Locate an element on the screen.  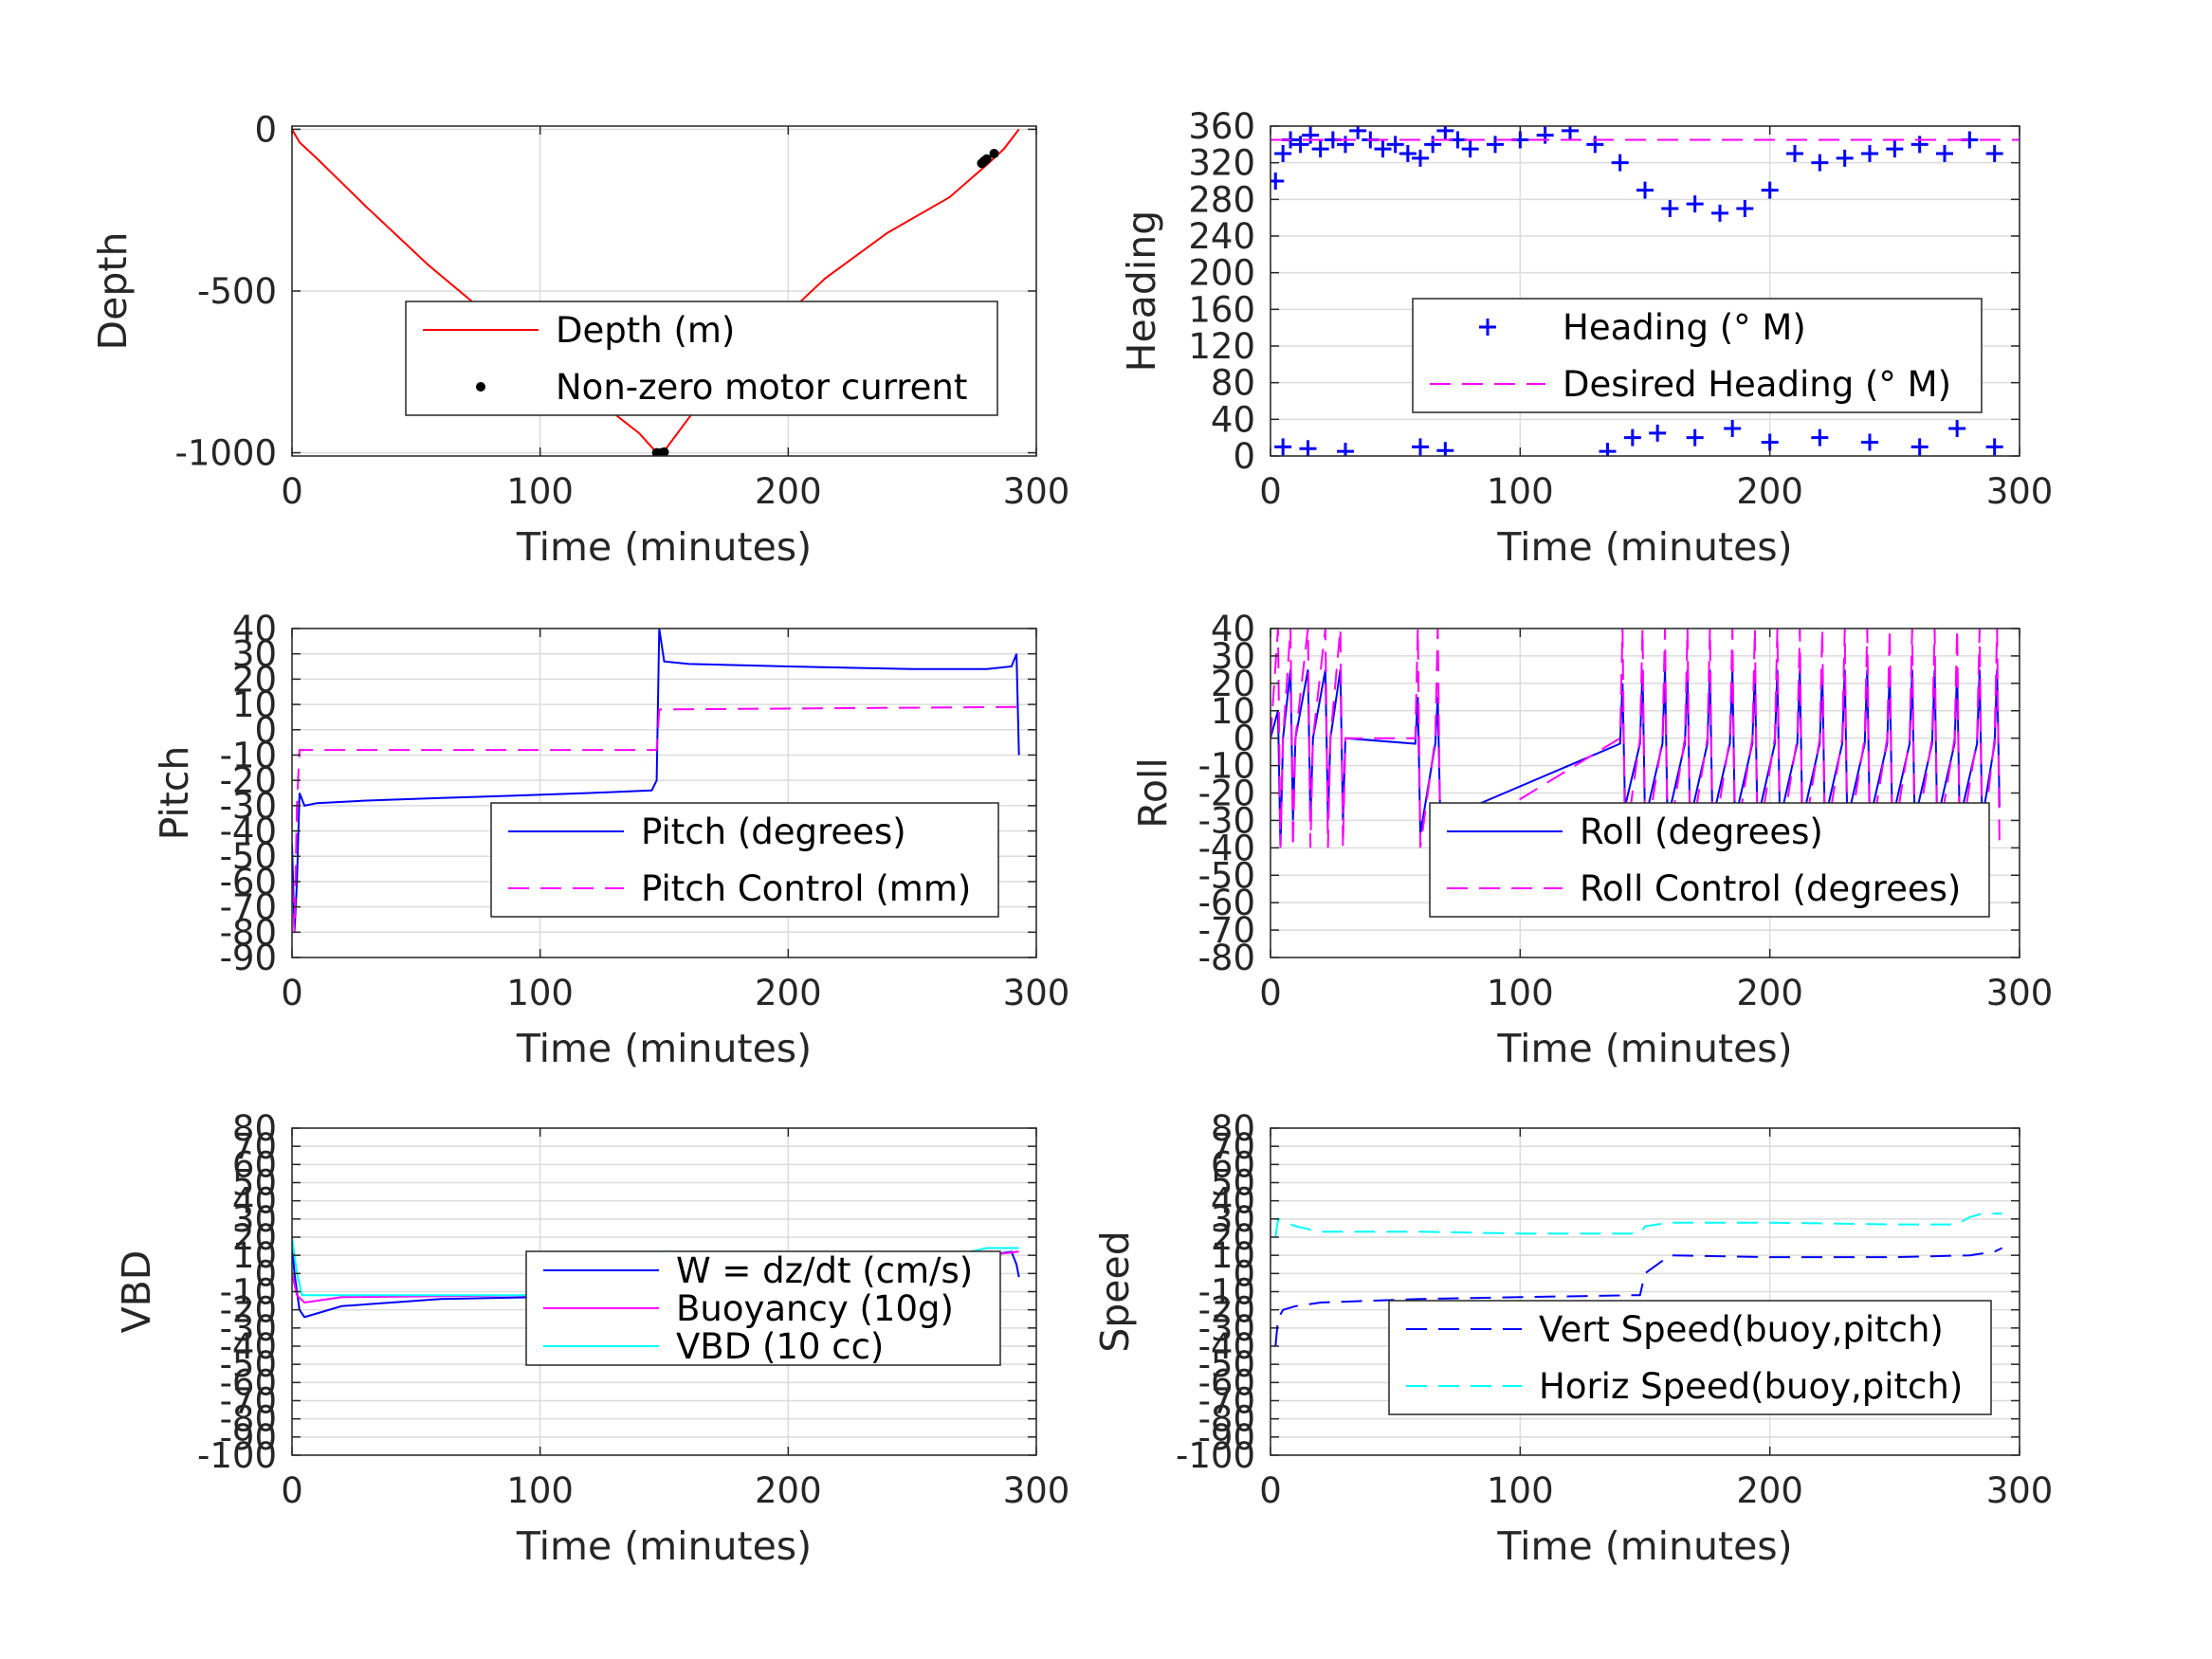
y-tick-label: -80 is located at coordinates (248, 1419).